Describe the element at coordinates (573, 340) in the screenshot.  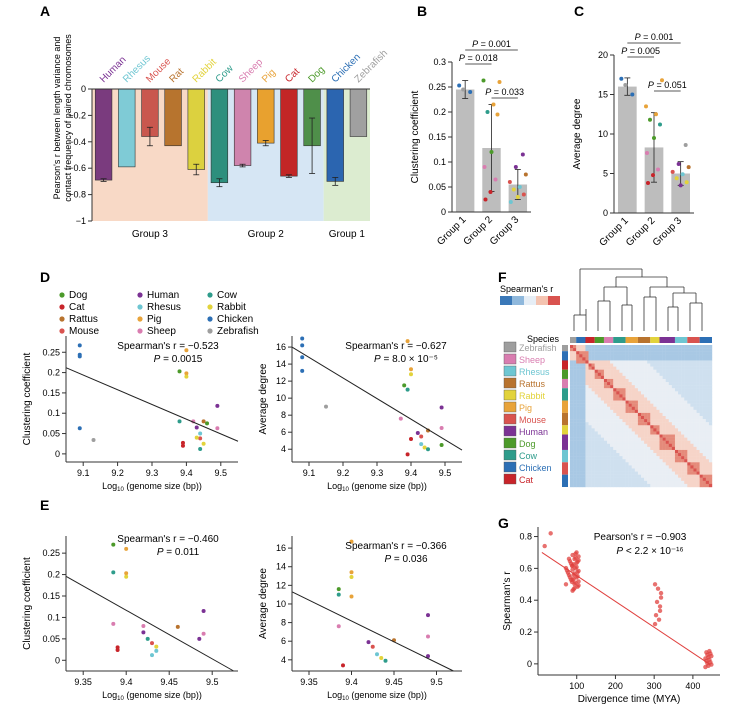
I see `species-color-strip` at that location.